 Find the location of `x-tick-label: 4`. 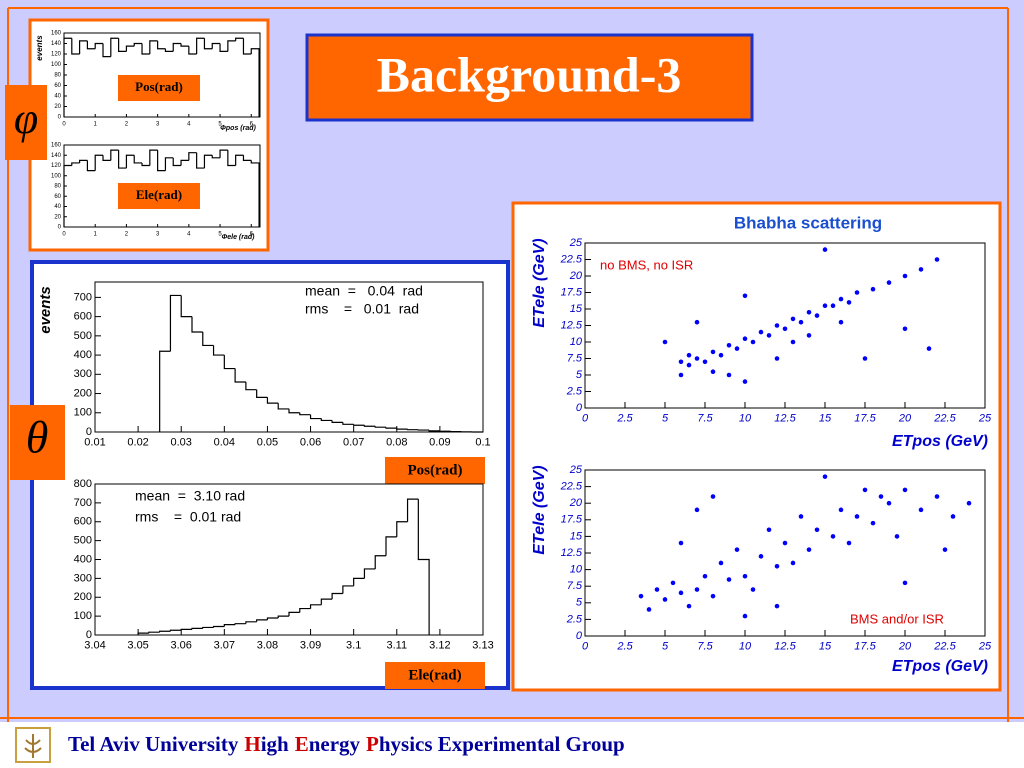

x-tick-label: 4 is located at coordinates (189, 124).